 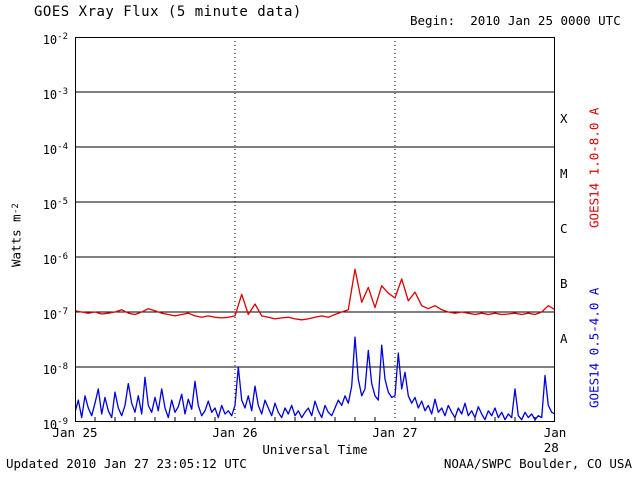 I want to click on x-tick-jan27: Jan 27, so click(x=395, y=432).